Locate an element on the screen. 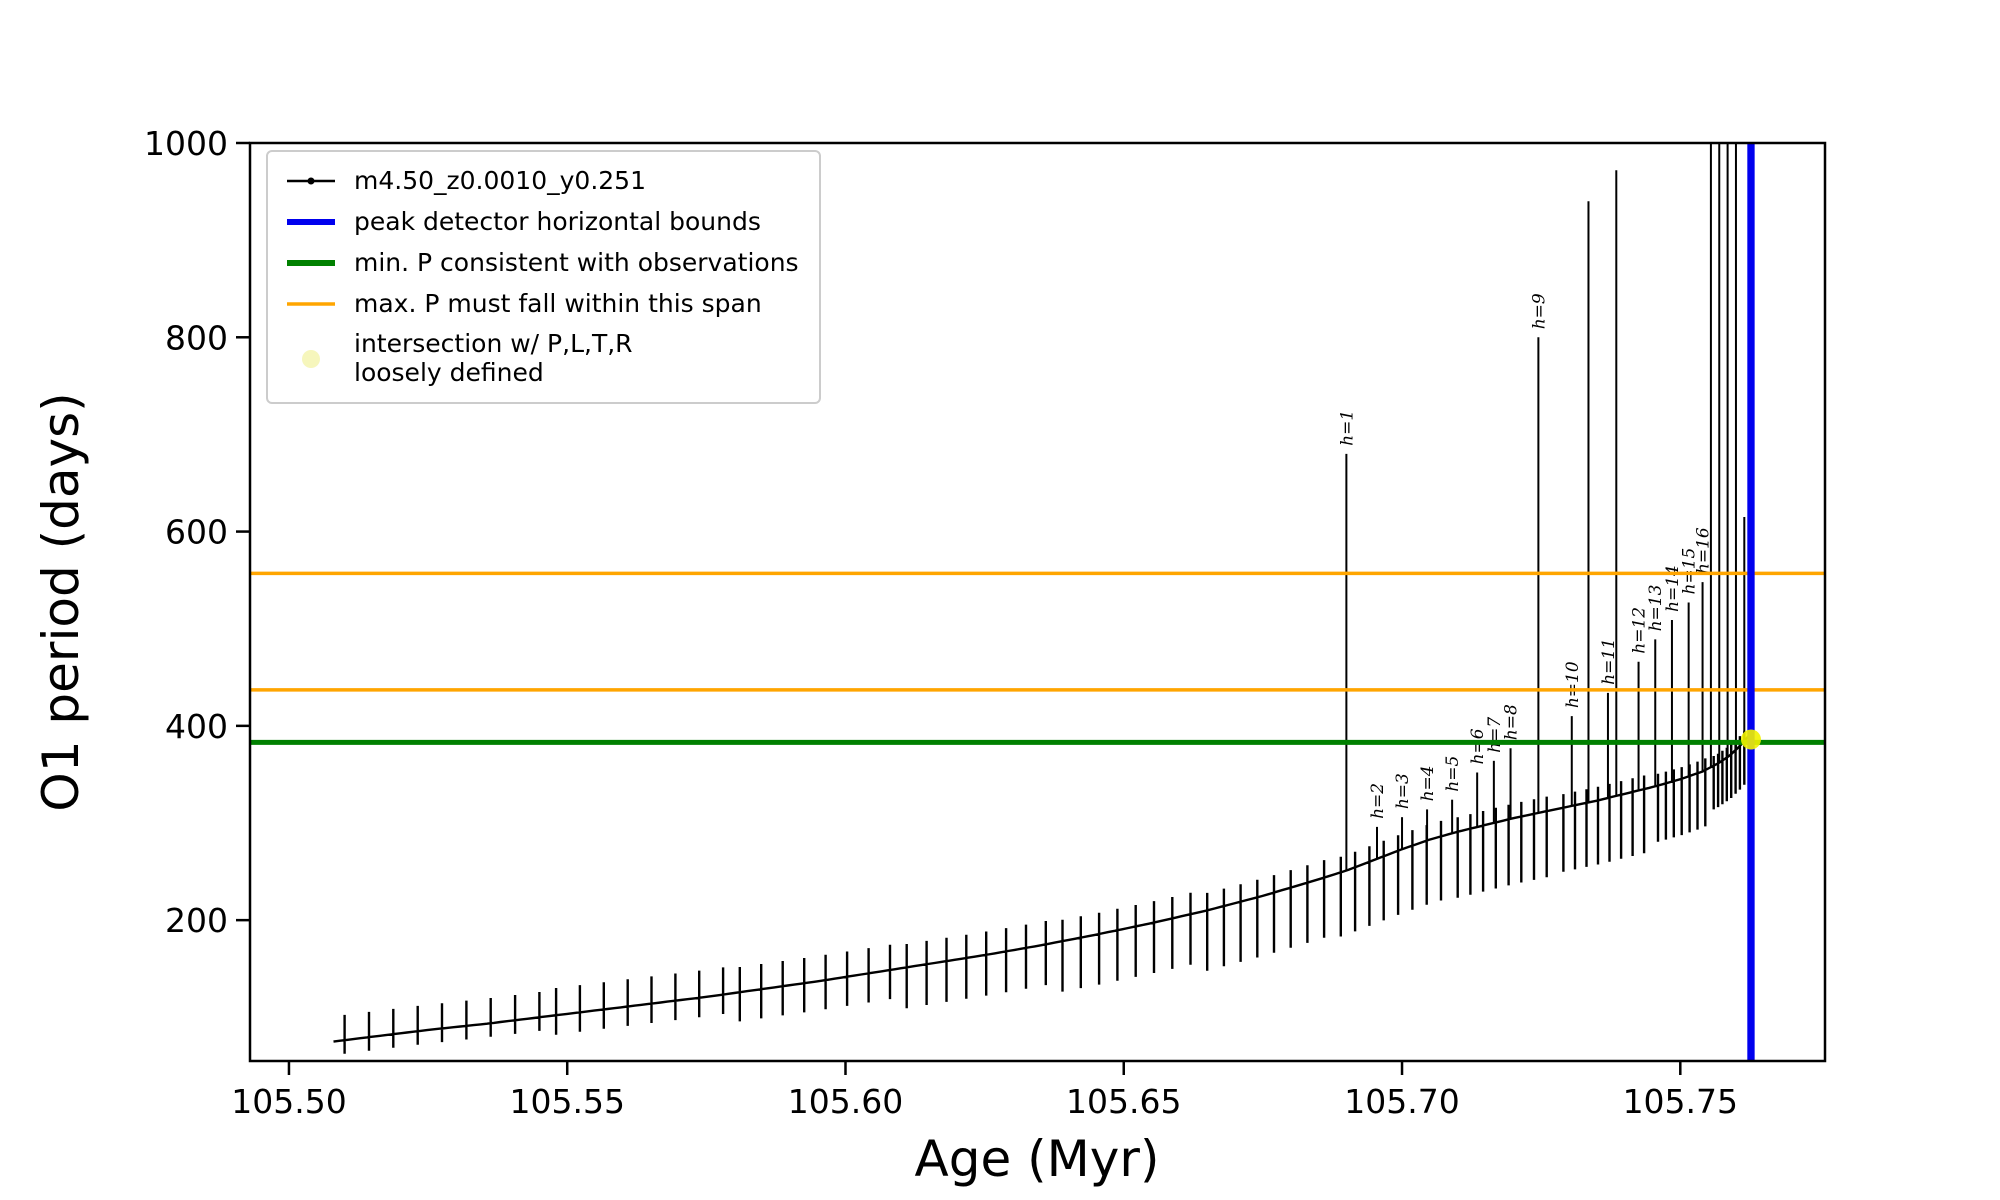  harmonic-label: h=3 is located at coordinates (1403, 791).